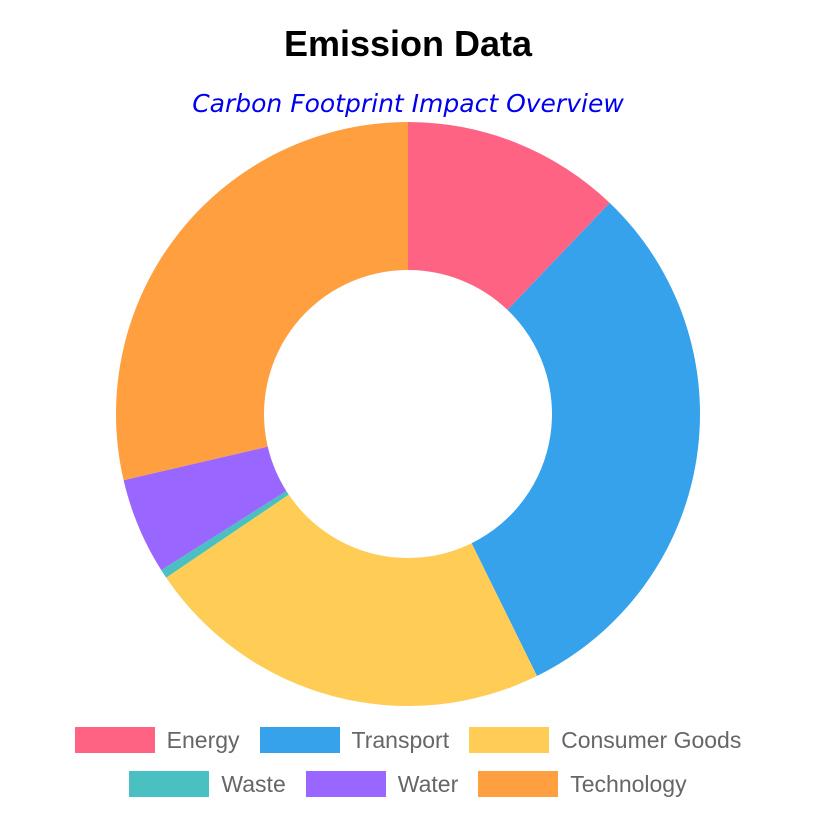  What do you see at coordinates (628, 783) in the screenshot?
I see `legend-label: Technology` at bounding box center [628, 783].